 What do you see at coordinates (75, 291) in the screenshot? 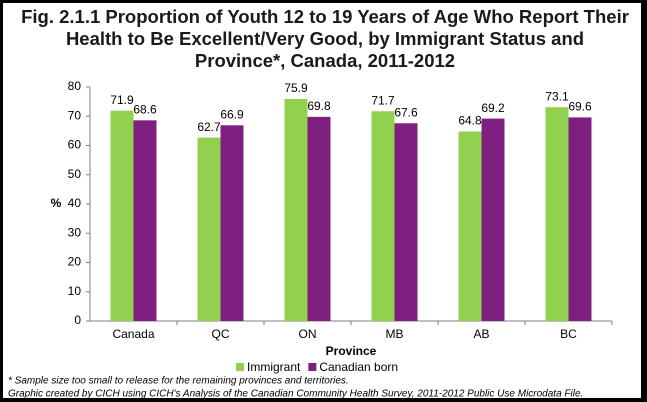
I see `y-tick-label: 10` at bounding box center [75, 291].